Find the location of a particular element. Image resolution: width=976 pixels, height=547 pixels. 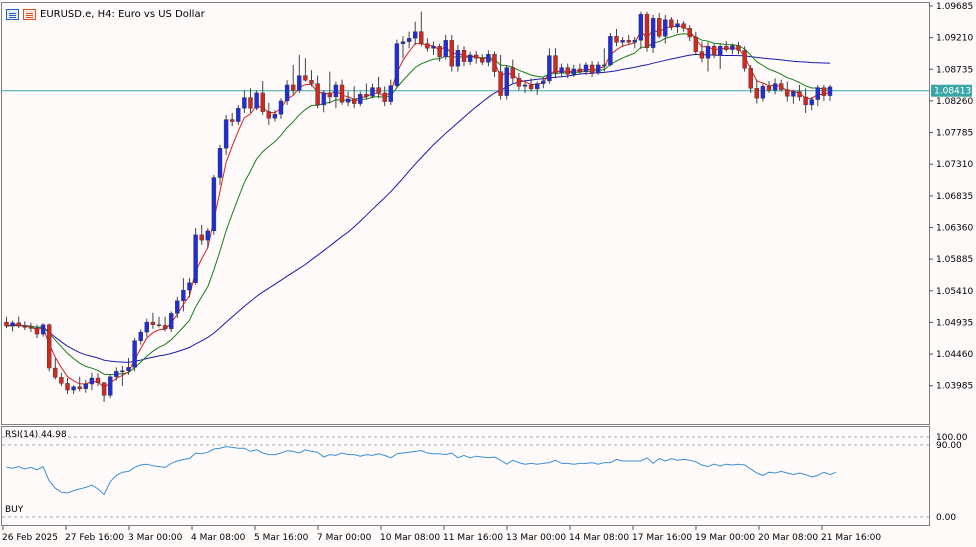

time-tick-label: 14 Mar 08:00 is located at coordinates (599, 538).